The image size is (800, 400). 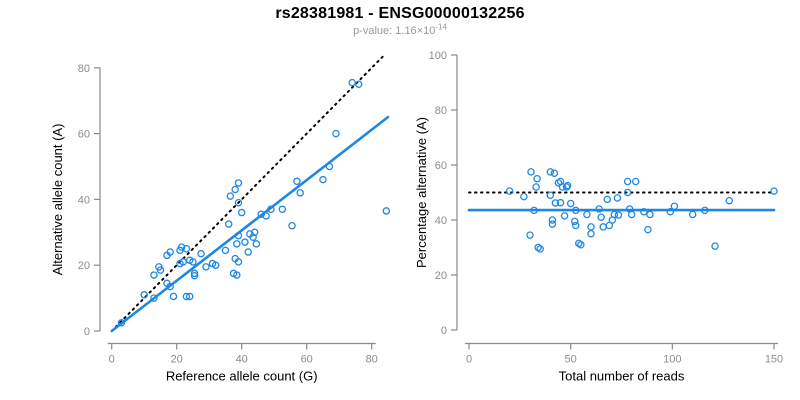 I want to click on chart-subtitle: p-value: 1.16×10-14, so click(x=400, y=29).